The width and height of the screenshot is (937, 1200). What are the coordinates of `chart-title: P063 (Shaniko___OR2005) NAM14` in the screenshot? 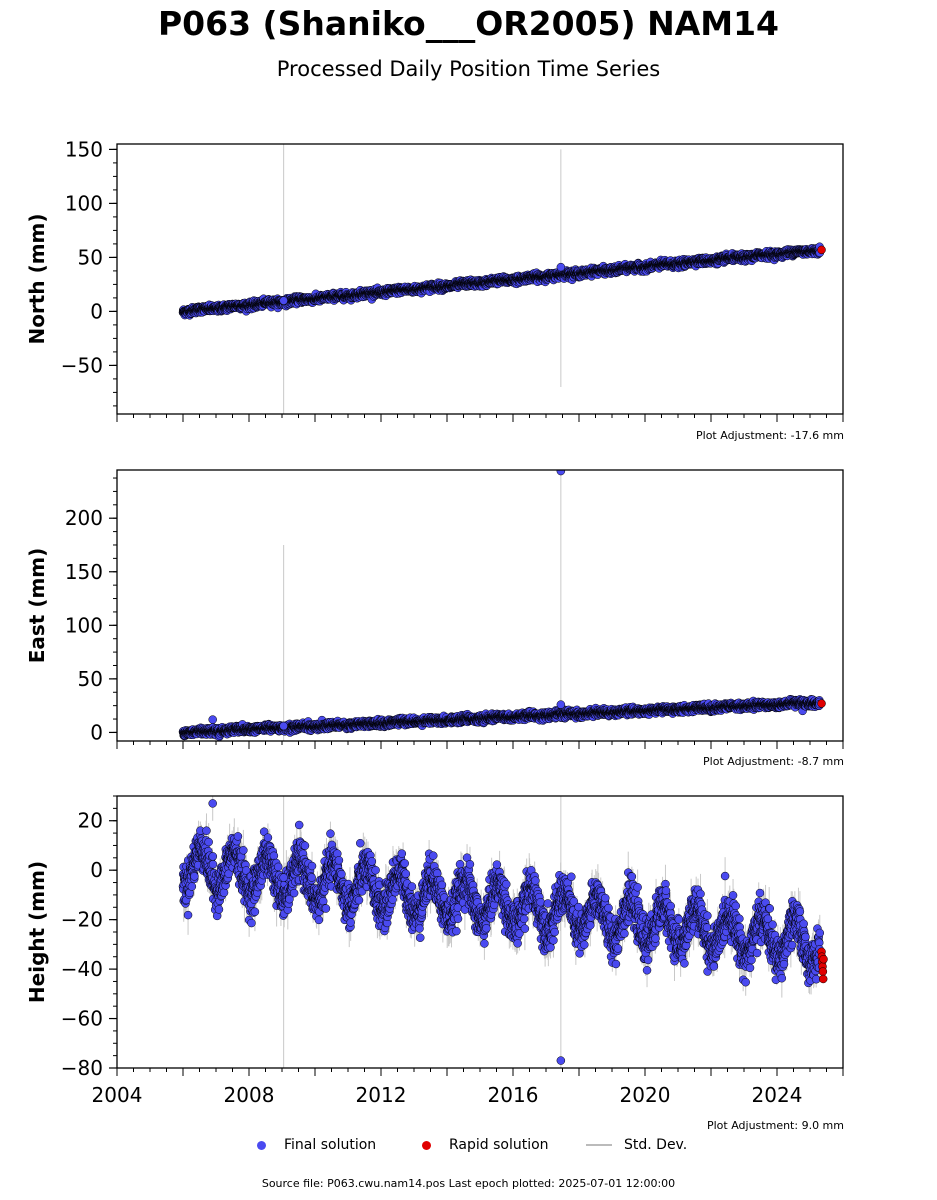 It's located at (468, 23).